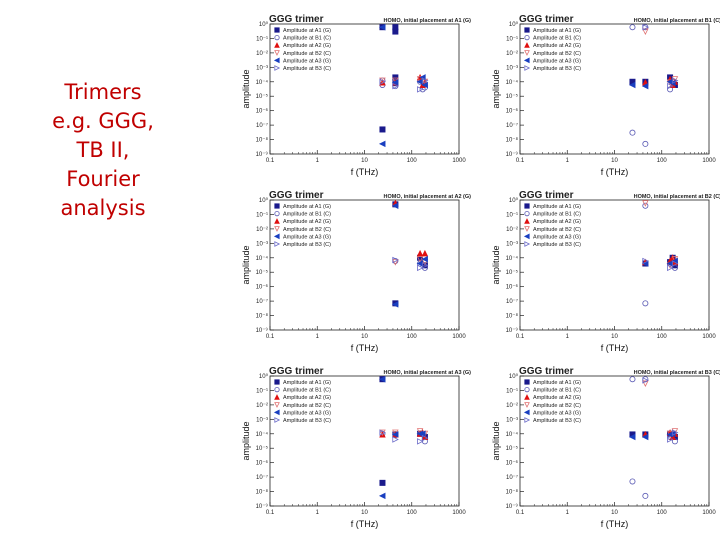 The width and height of the screenshot is (720, 540). What do you see at coordinates (512, 330) in the screenshot?
I see `y-tick-label: 10⁻⁹` at bounding box center [512, 330].